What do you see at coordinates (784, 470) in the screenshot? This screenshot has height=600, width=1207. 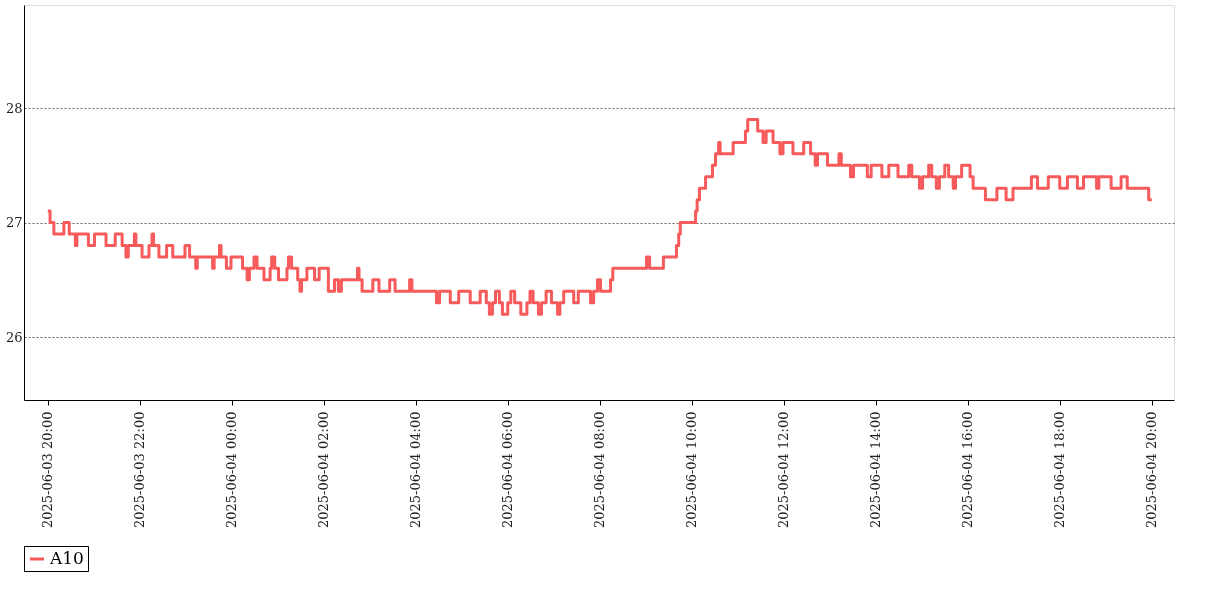 I see `x-tick-label: 2025-06-04 12:00` at bounding box center [784, 470].